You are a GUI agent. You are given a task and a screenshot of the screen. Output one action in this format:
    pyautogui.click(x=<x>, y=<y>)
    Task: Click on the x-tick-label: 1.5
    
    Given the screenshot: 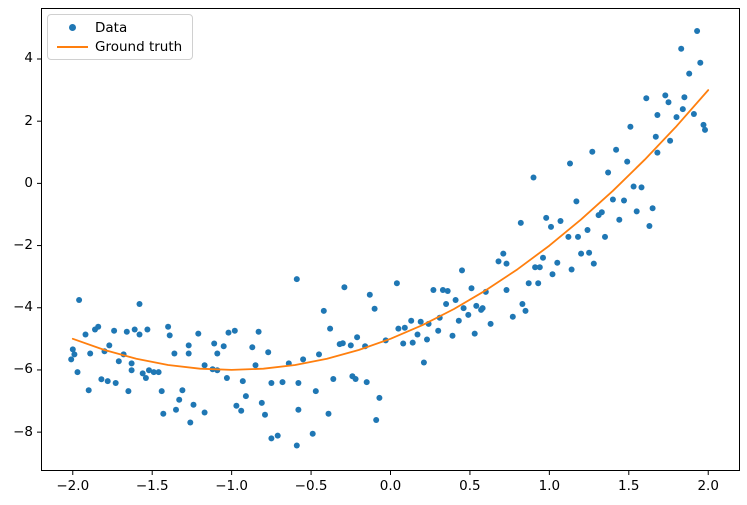 What is the action you would take?
    pyautogui.click(x=629, y=486)
    